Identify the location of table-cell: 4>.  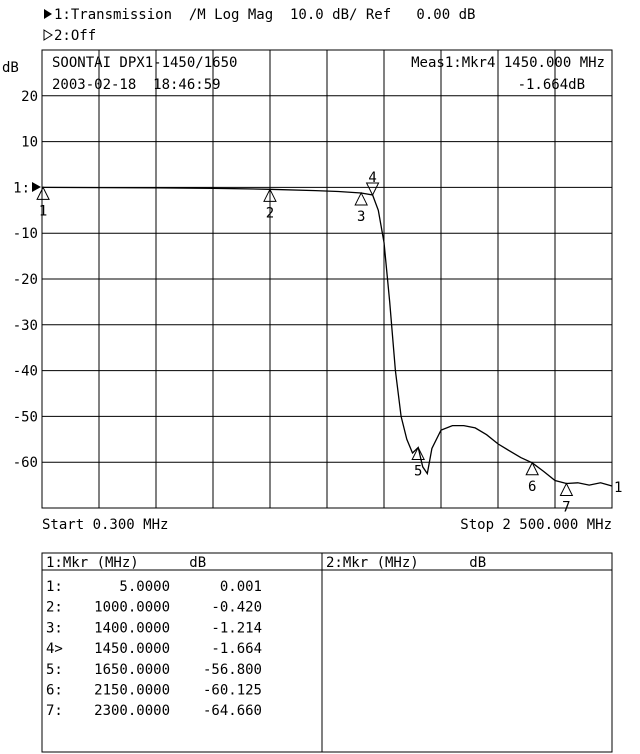
(54, 649).